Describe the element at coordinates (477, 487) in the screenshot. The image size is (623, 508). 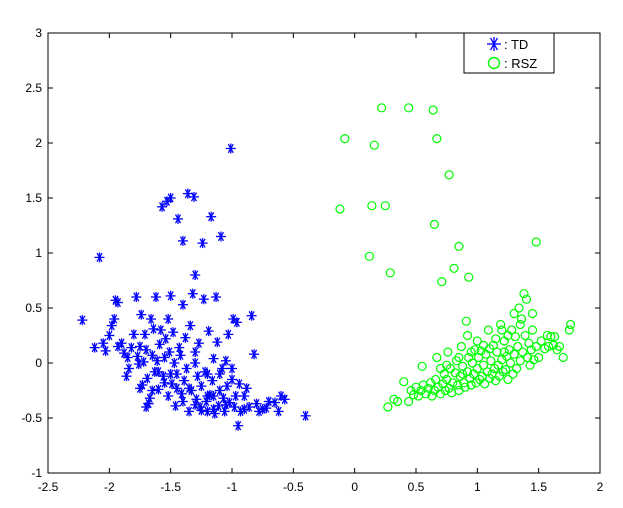
I see `x-tick-label: 1` at that location.